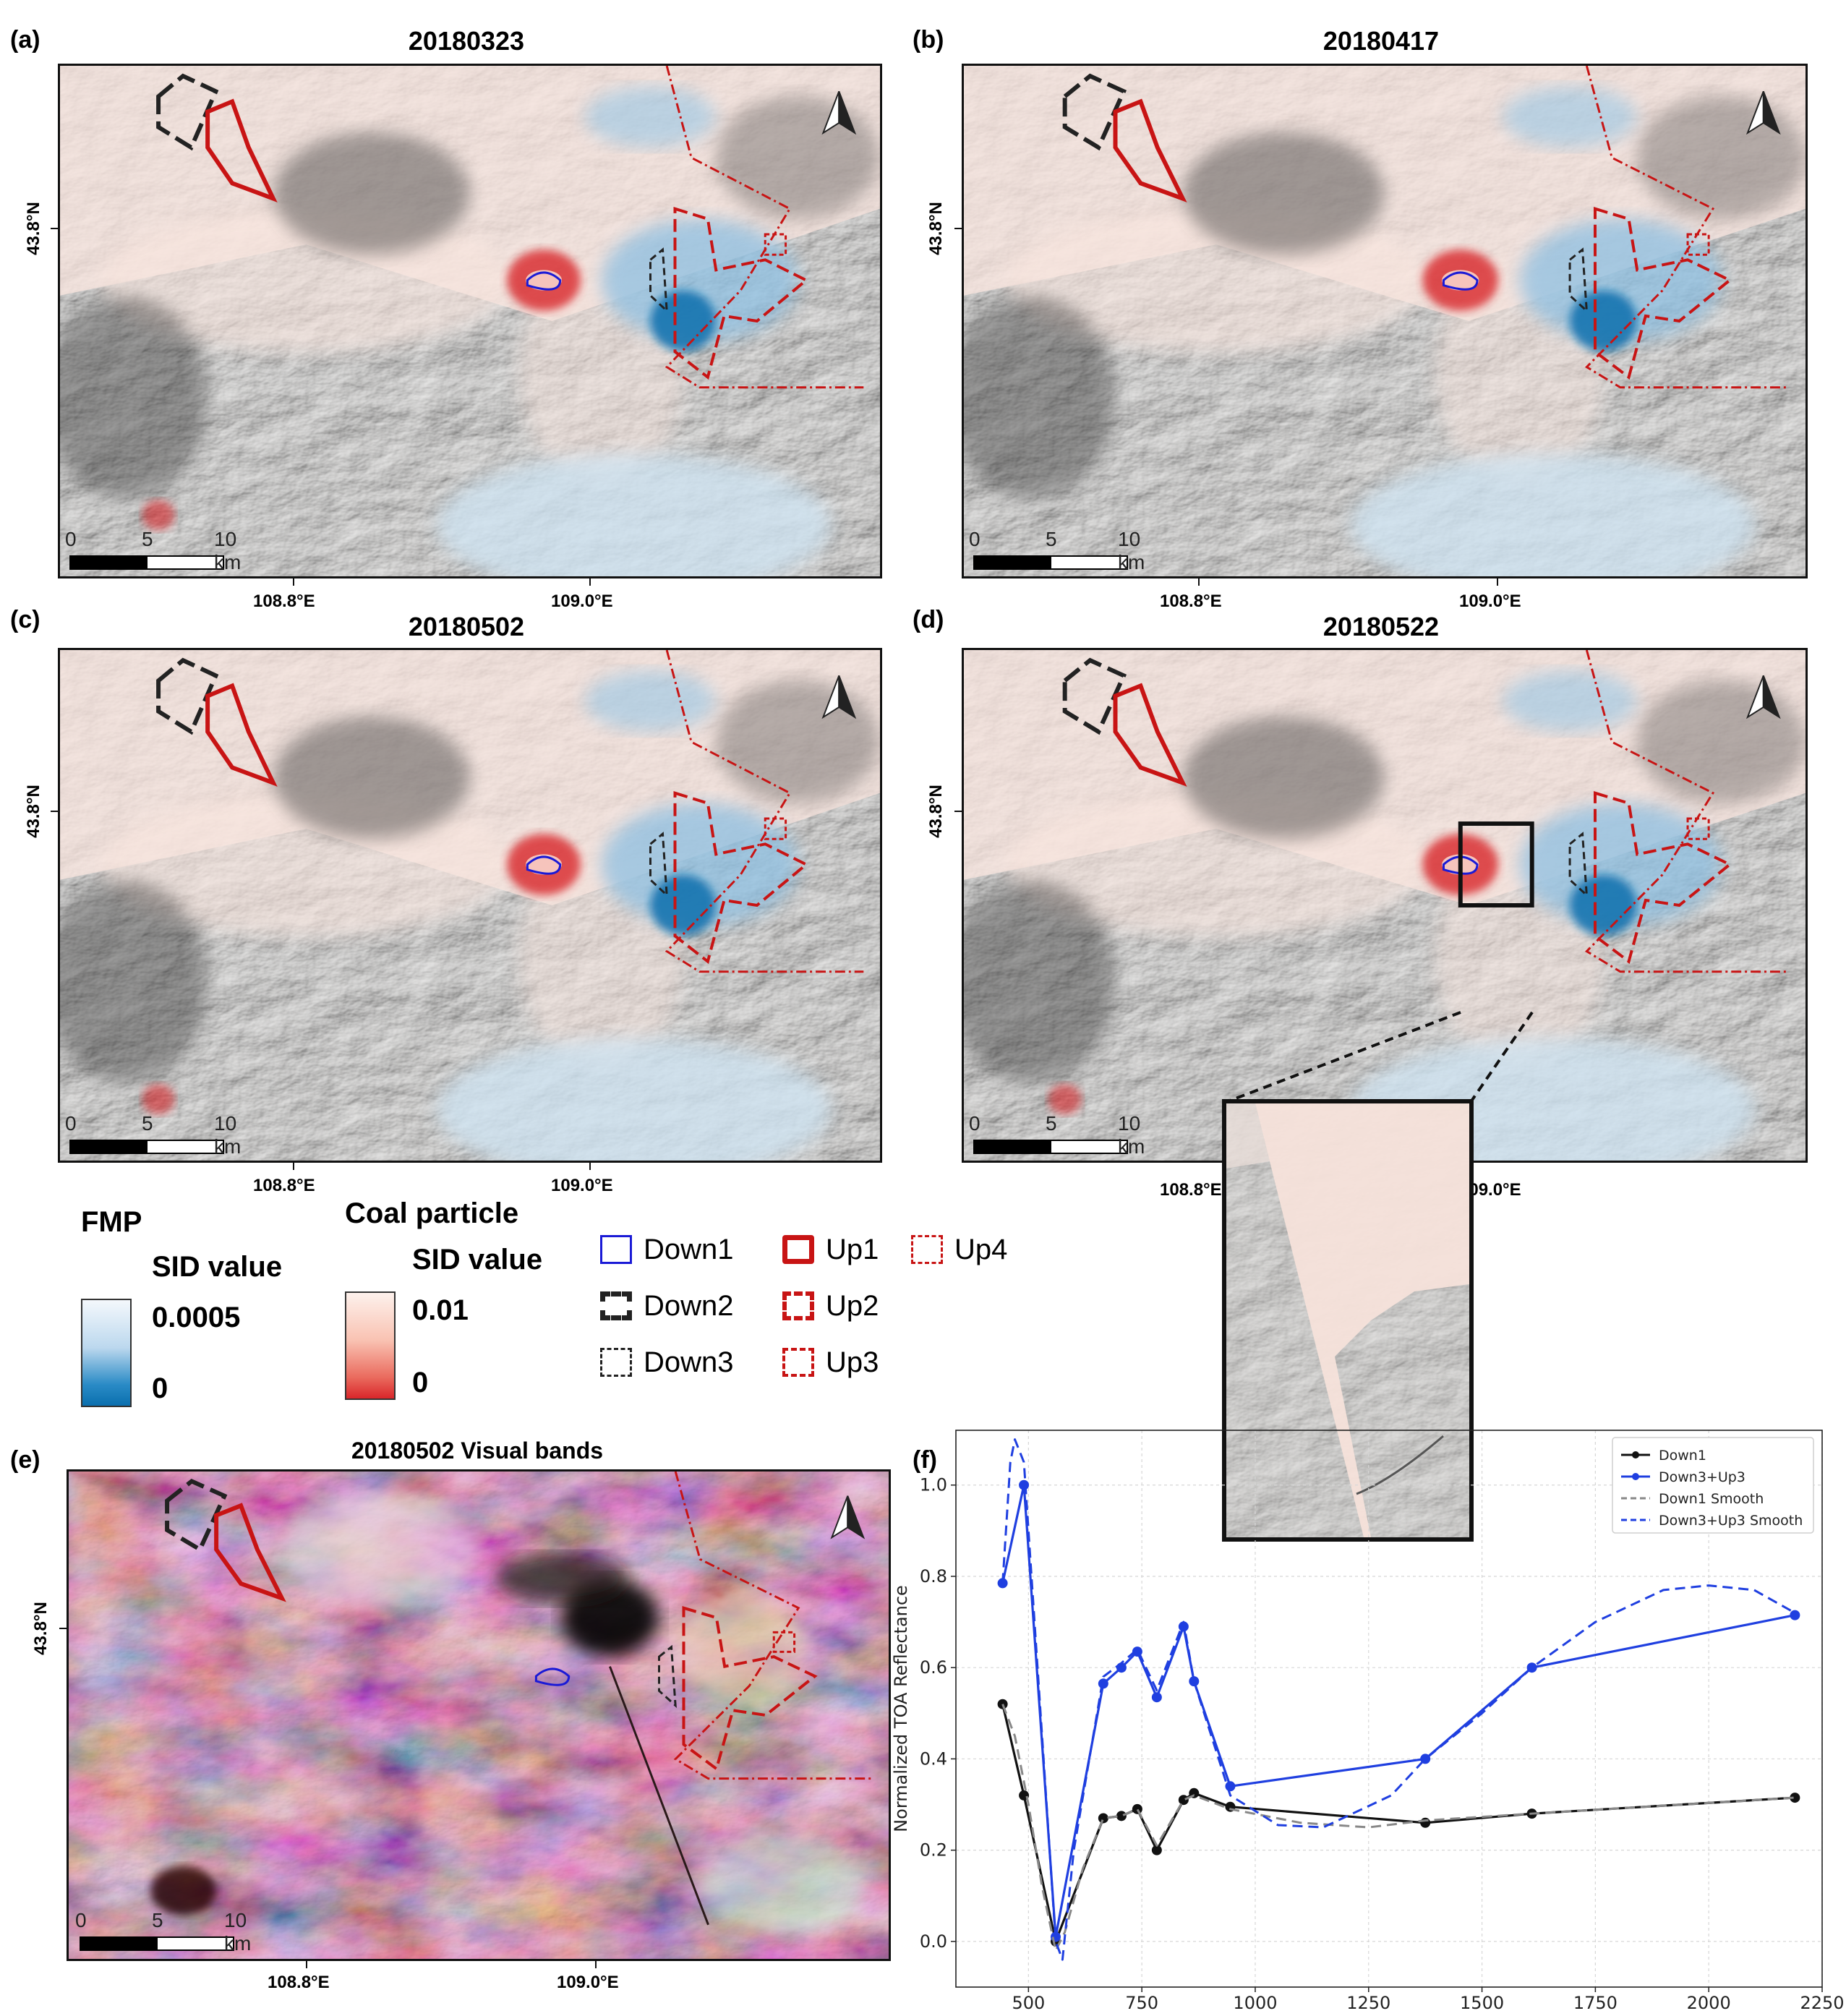  I want to click on lat-tick-d, so click(958, 811).